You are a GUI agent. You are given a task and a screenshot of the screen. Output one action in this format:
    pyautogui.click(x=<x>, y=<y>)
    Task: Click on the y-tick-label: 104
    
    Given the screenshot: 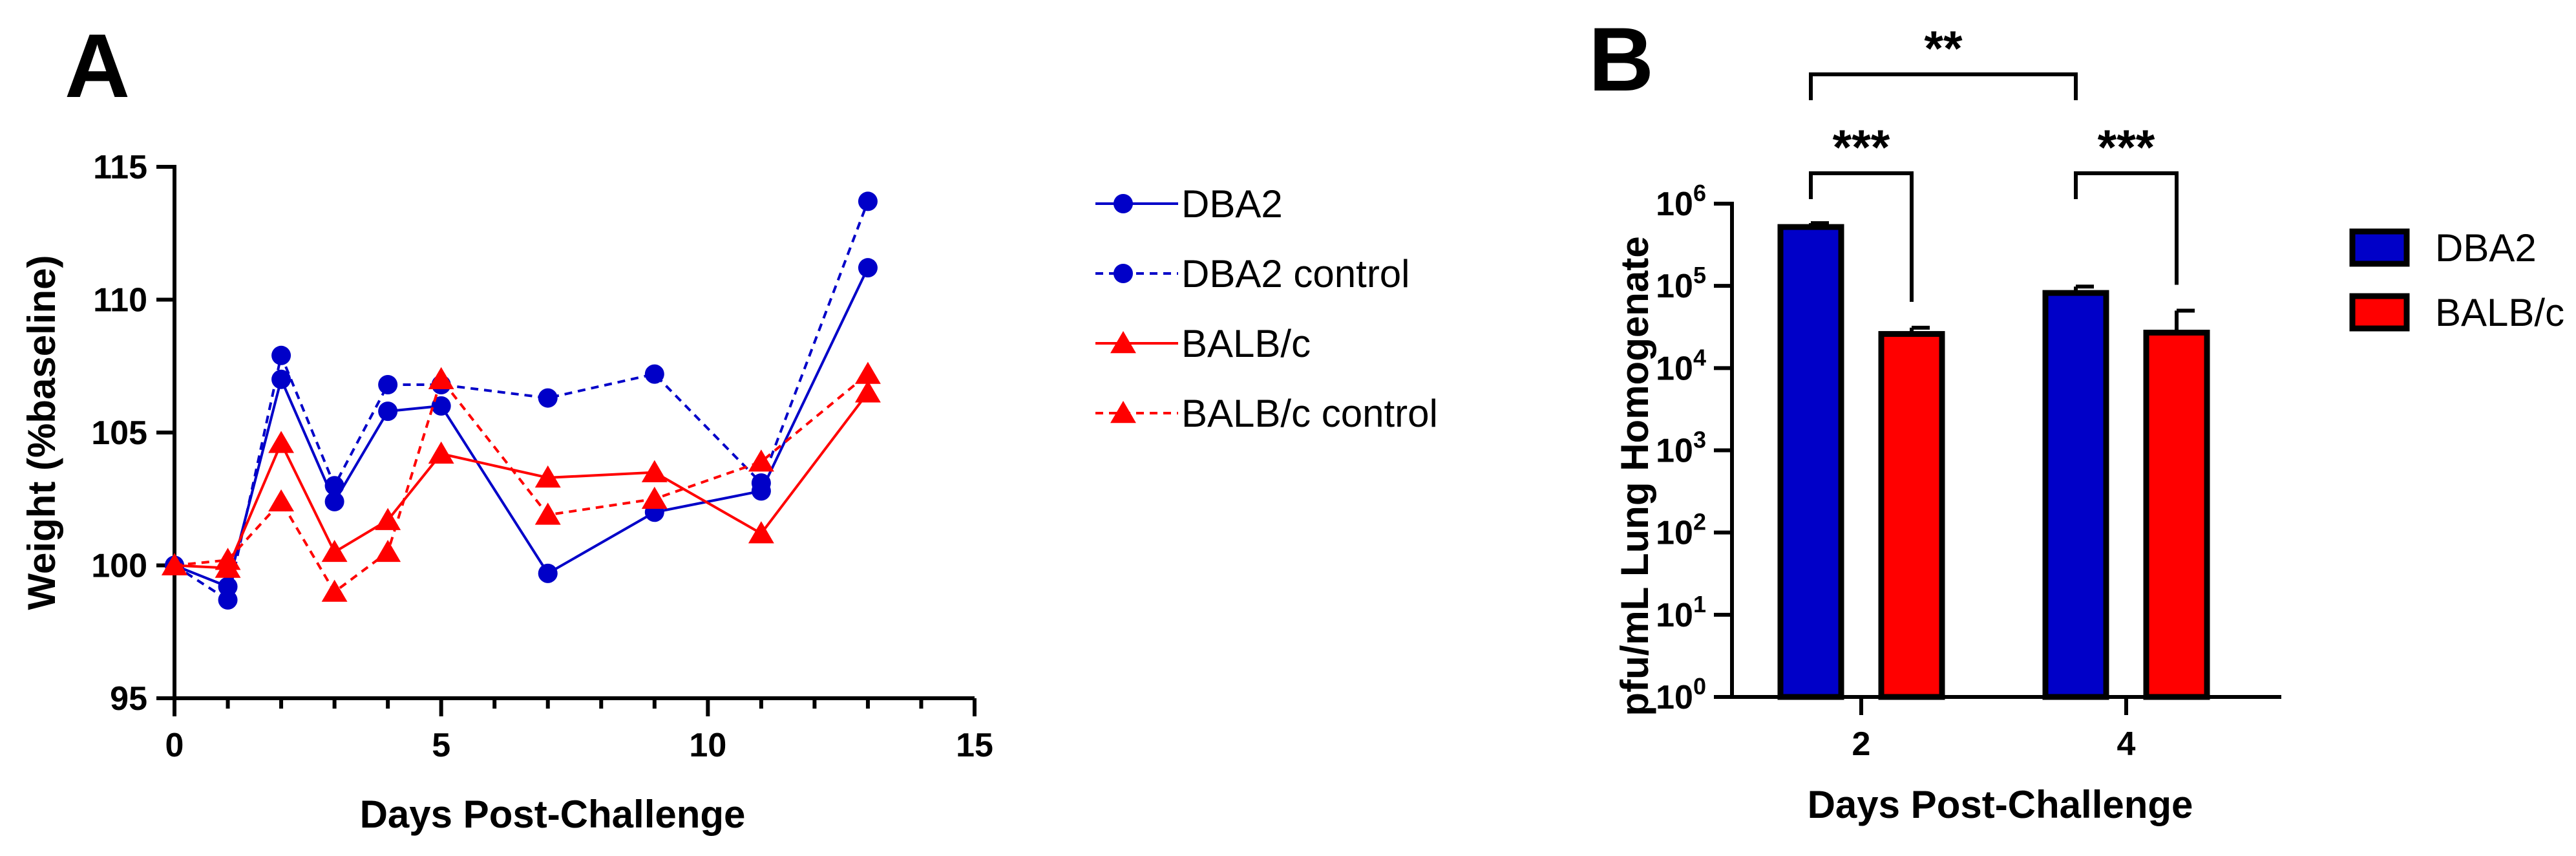 What is the action you would take?
    pyautogui.click(x=1681, y=365)
    